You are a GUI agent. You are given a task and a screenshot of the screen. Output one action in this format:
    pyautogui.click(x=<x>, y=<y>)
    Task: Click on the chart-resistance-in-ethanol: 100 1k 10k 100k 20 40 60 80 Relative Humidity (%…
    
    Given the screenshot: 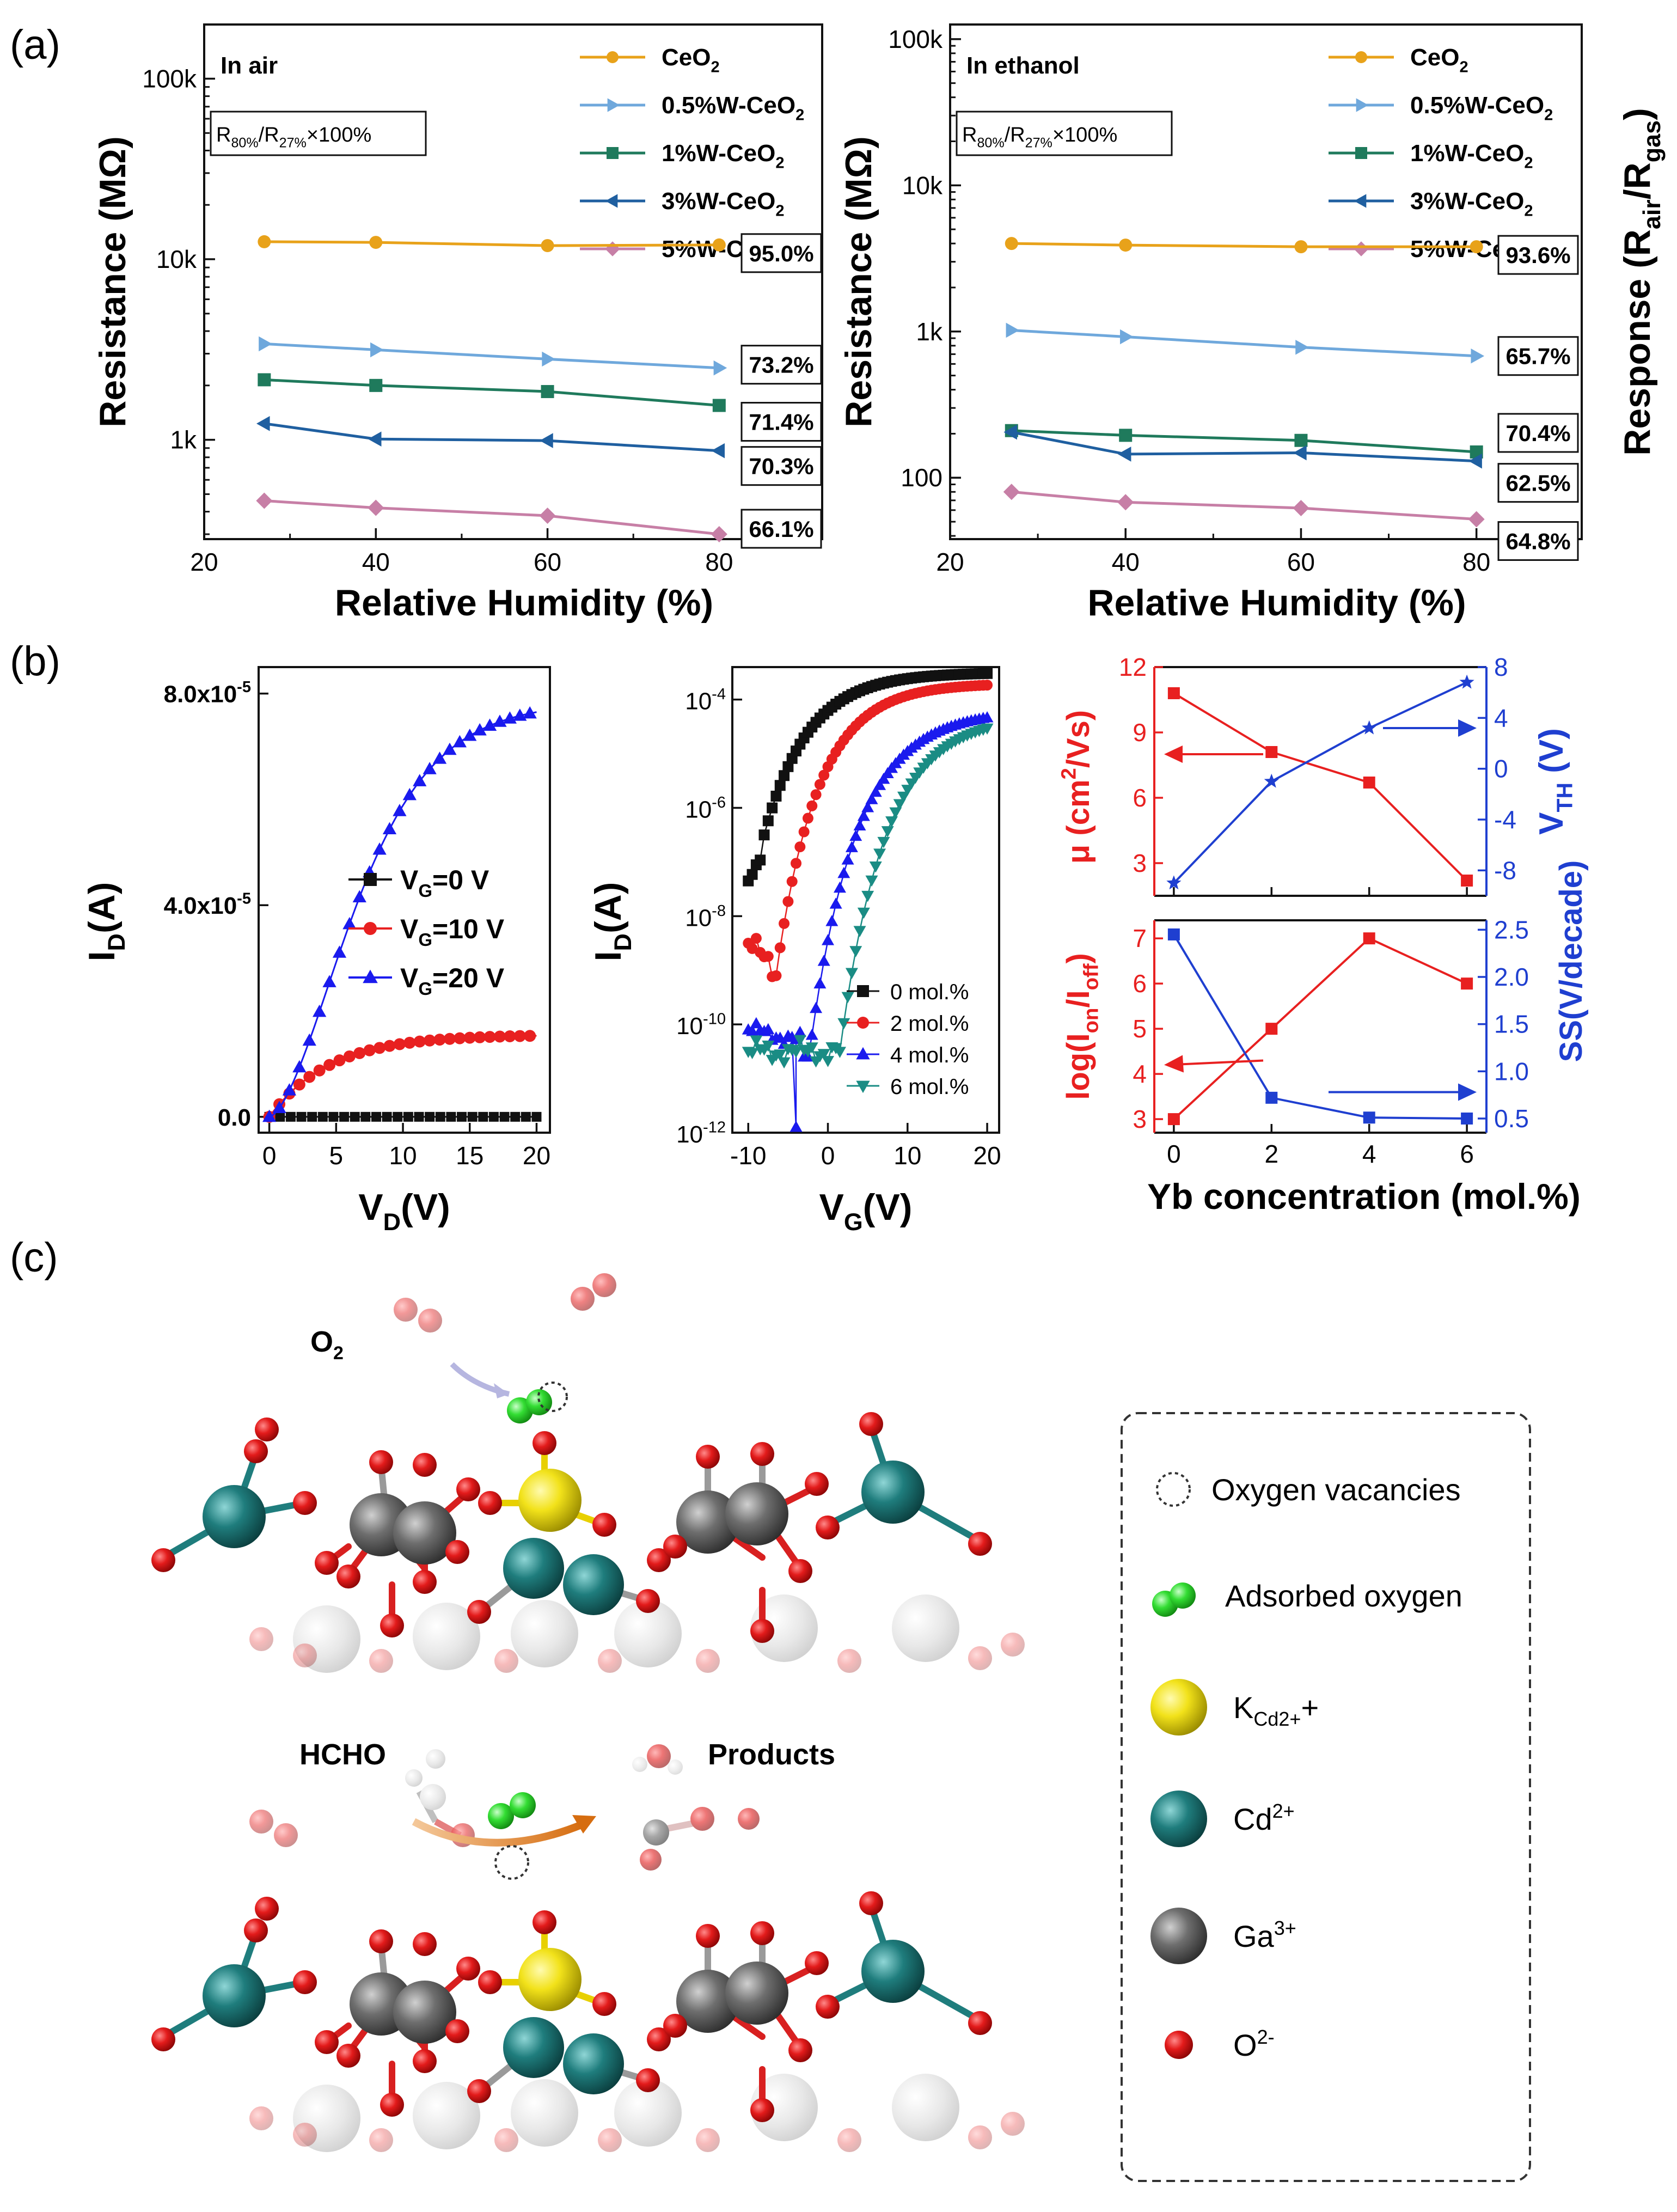 What is the action you would take?
    pyautogui.click(x=1252, y=324)
    